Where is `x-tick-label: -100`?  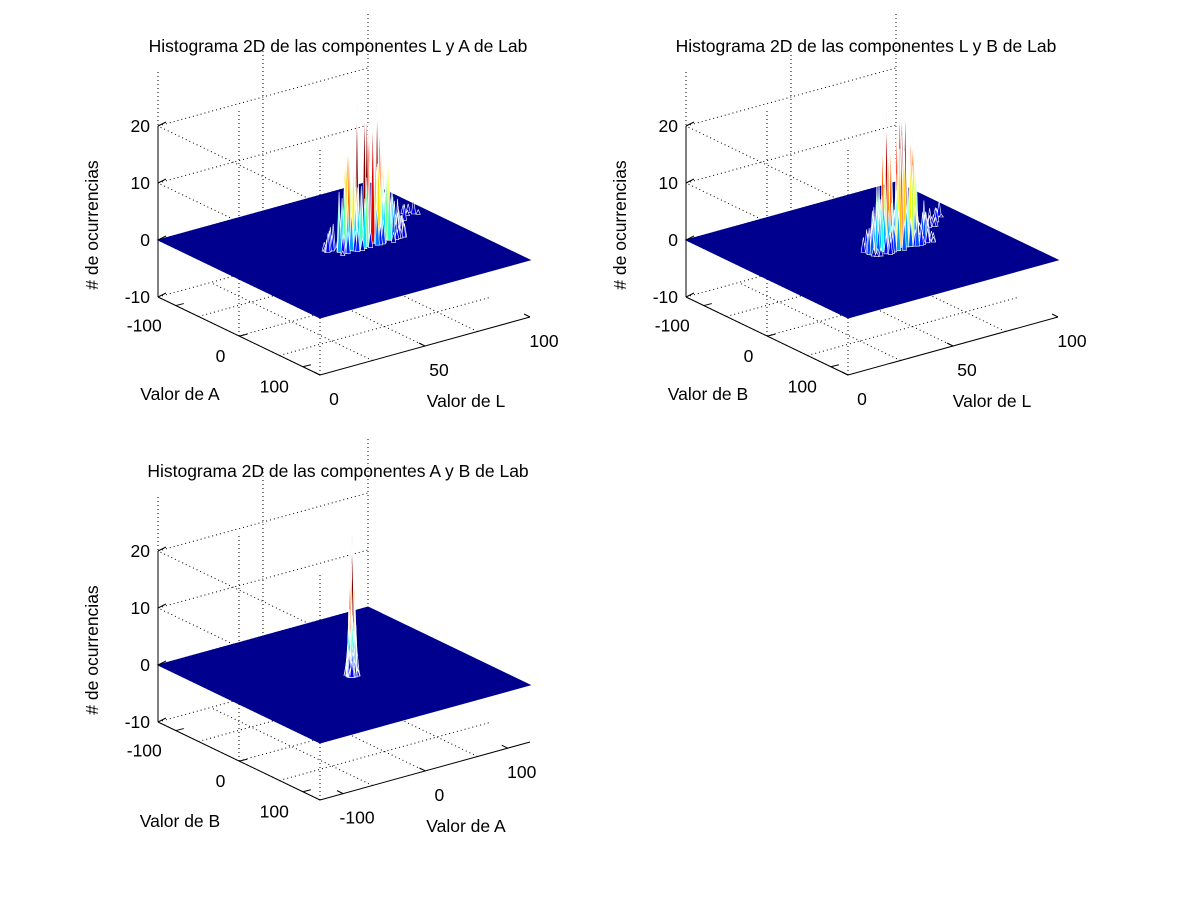
x-tick-label: -100 is located at coordinates (357, 818).